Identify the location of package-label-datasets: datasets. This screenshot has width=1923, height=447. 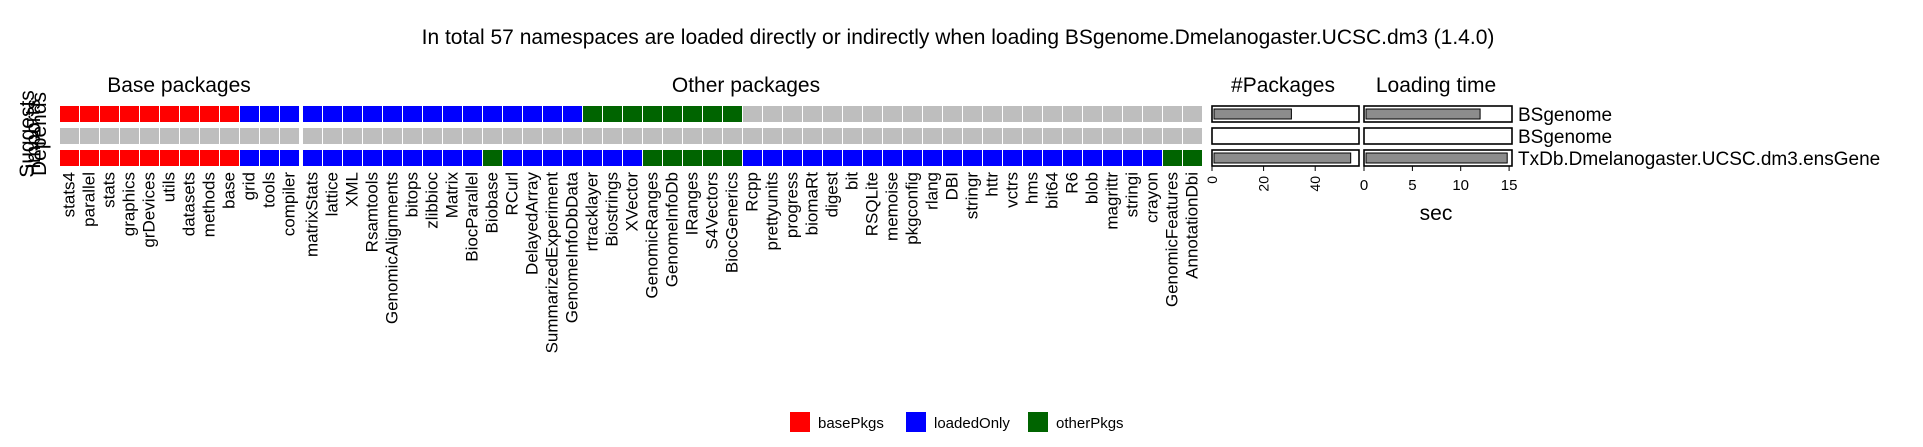
(189, 204).